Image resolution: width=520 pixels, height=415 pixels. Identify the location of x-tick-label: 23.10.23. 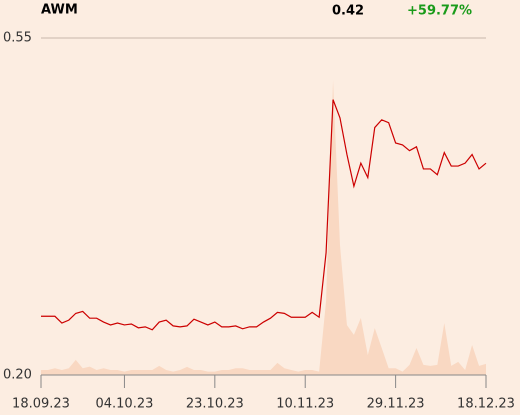
(215, 404).